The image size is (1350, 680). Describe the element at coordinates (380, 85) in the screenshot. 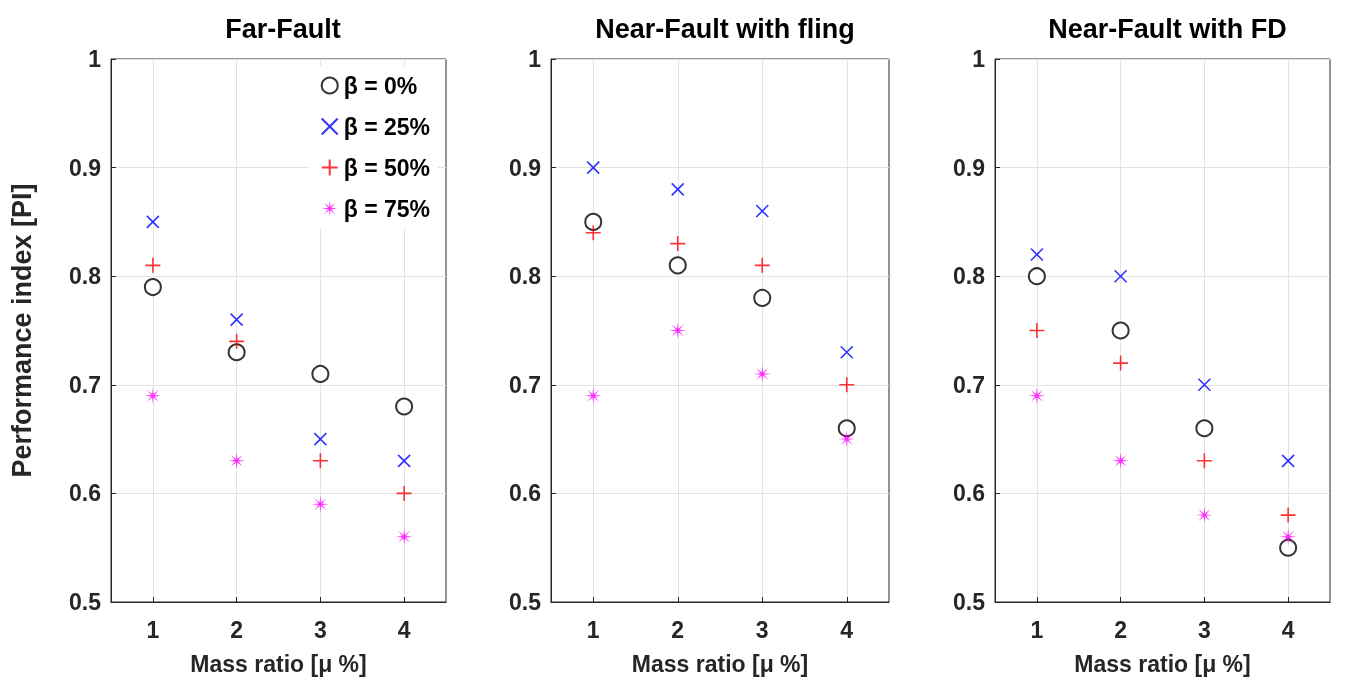

I see `legend-label: β = 0%` at that location.